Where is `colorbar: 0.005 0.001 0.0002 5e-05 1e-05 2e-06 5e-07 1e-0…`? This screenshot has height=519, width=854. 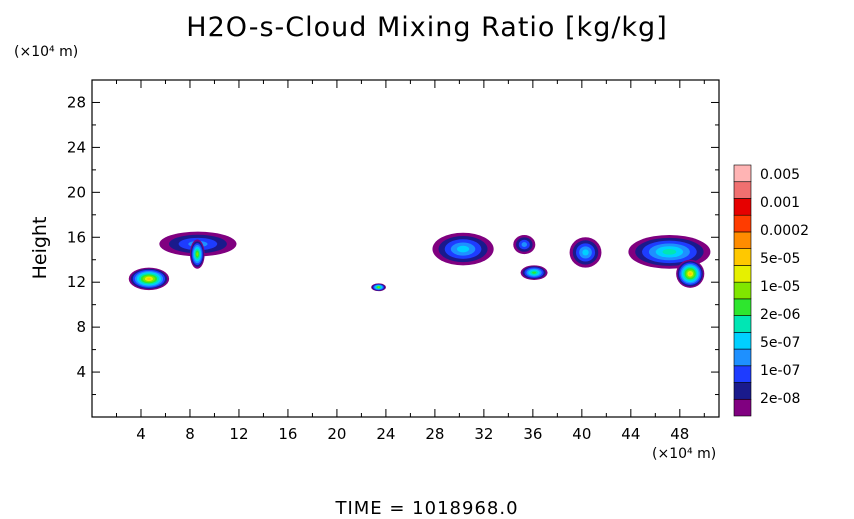 colorbar: 0.005 0.001 0.0002 5e-05 1e-05 2e-06 5e-07 1e-0… is located at coordinates (771, 290).